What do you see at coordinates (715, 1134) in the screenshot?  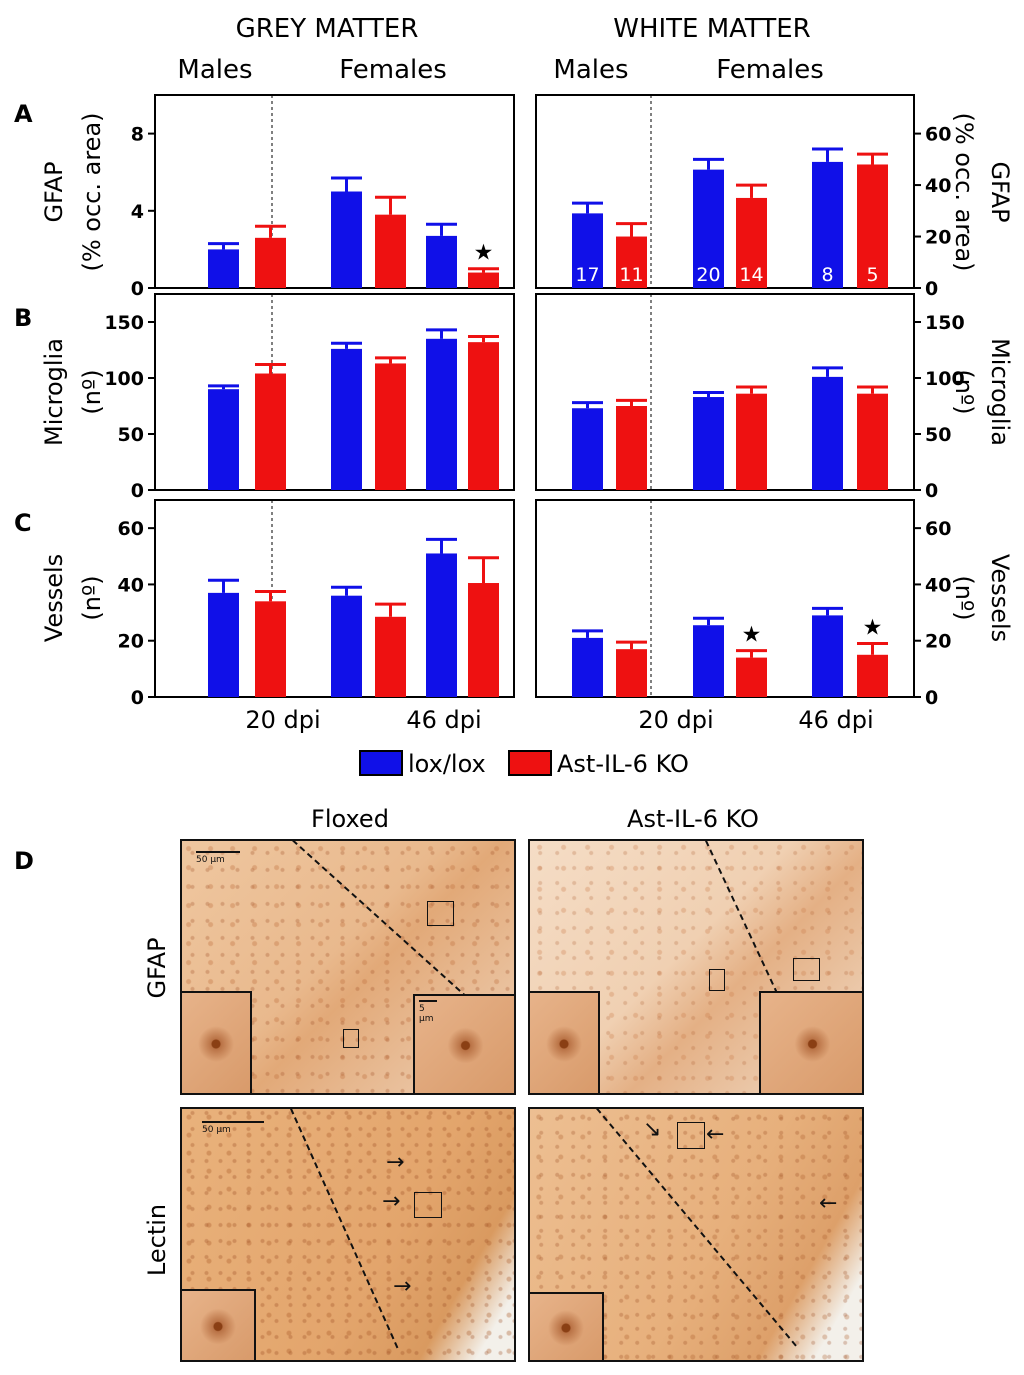 I see `arrow-left-icon: ←` at bounding box center [715, 1134].